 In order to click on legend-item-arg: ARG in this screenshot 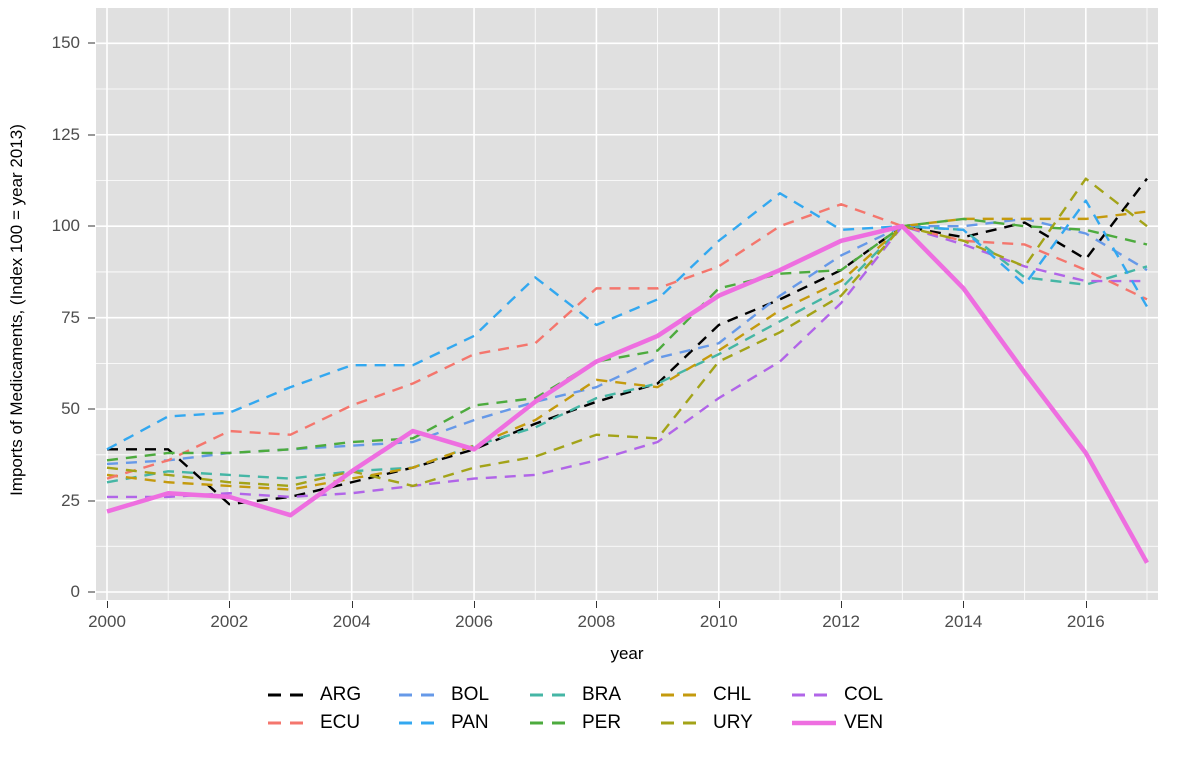, I will do `click(329, 695)`.